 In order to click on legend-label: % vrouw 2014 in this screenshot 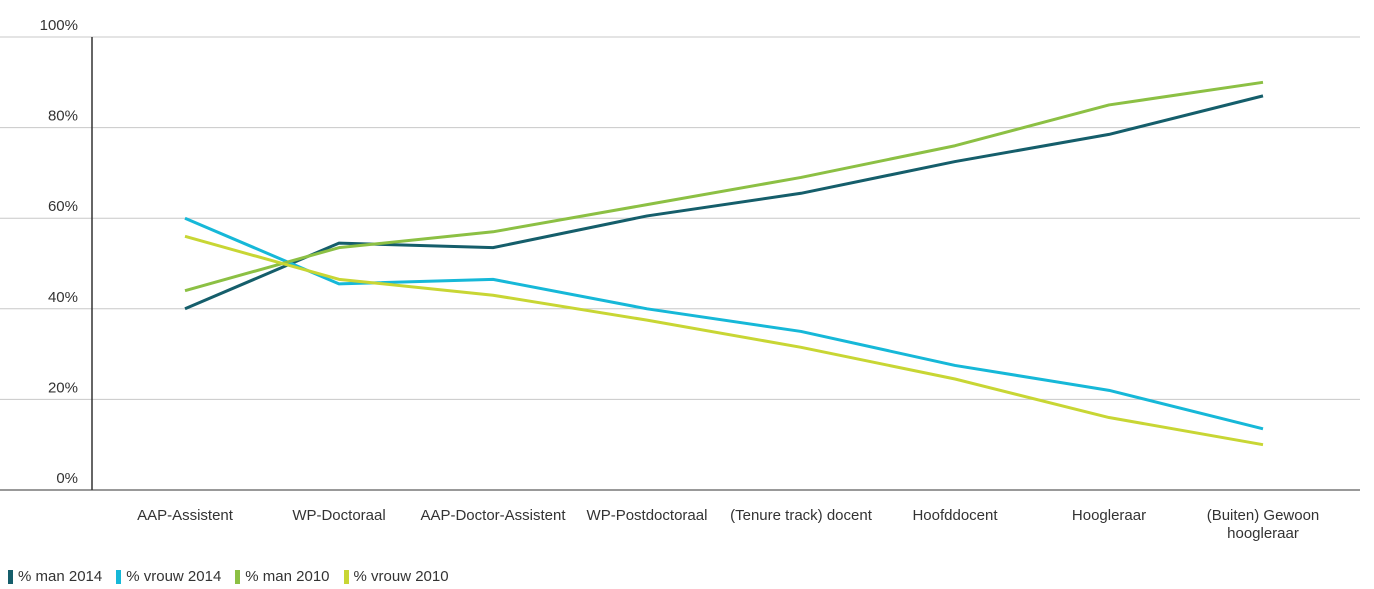, I will do `click(174, 576)`.